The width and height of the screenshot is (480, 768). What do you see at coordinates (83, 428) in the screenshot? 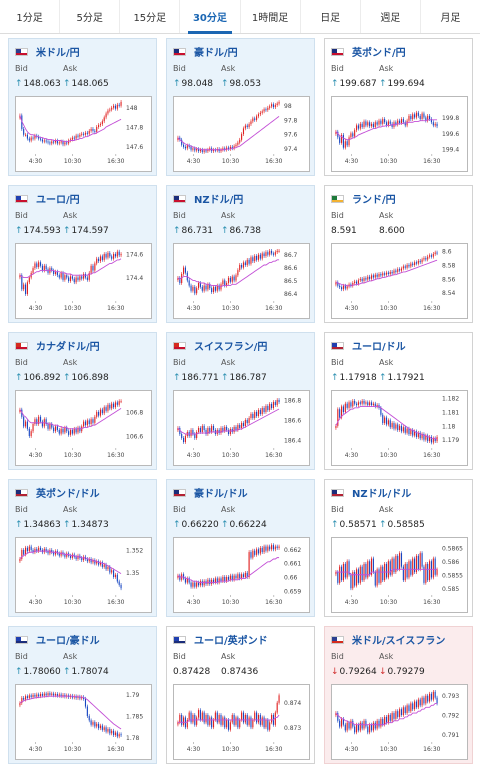
I see `price-chart: 106.8 106.6 4:30 10:30 16:30` at bounding box center [83, 428].